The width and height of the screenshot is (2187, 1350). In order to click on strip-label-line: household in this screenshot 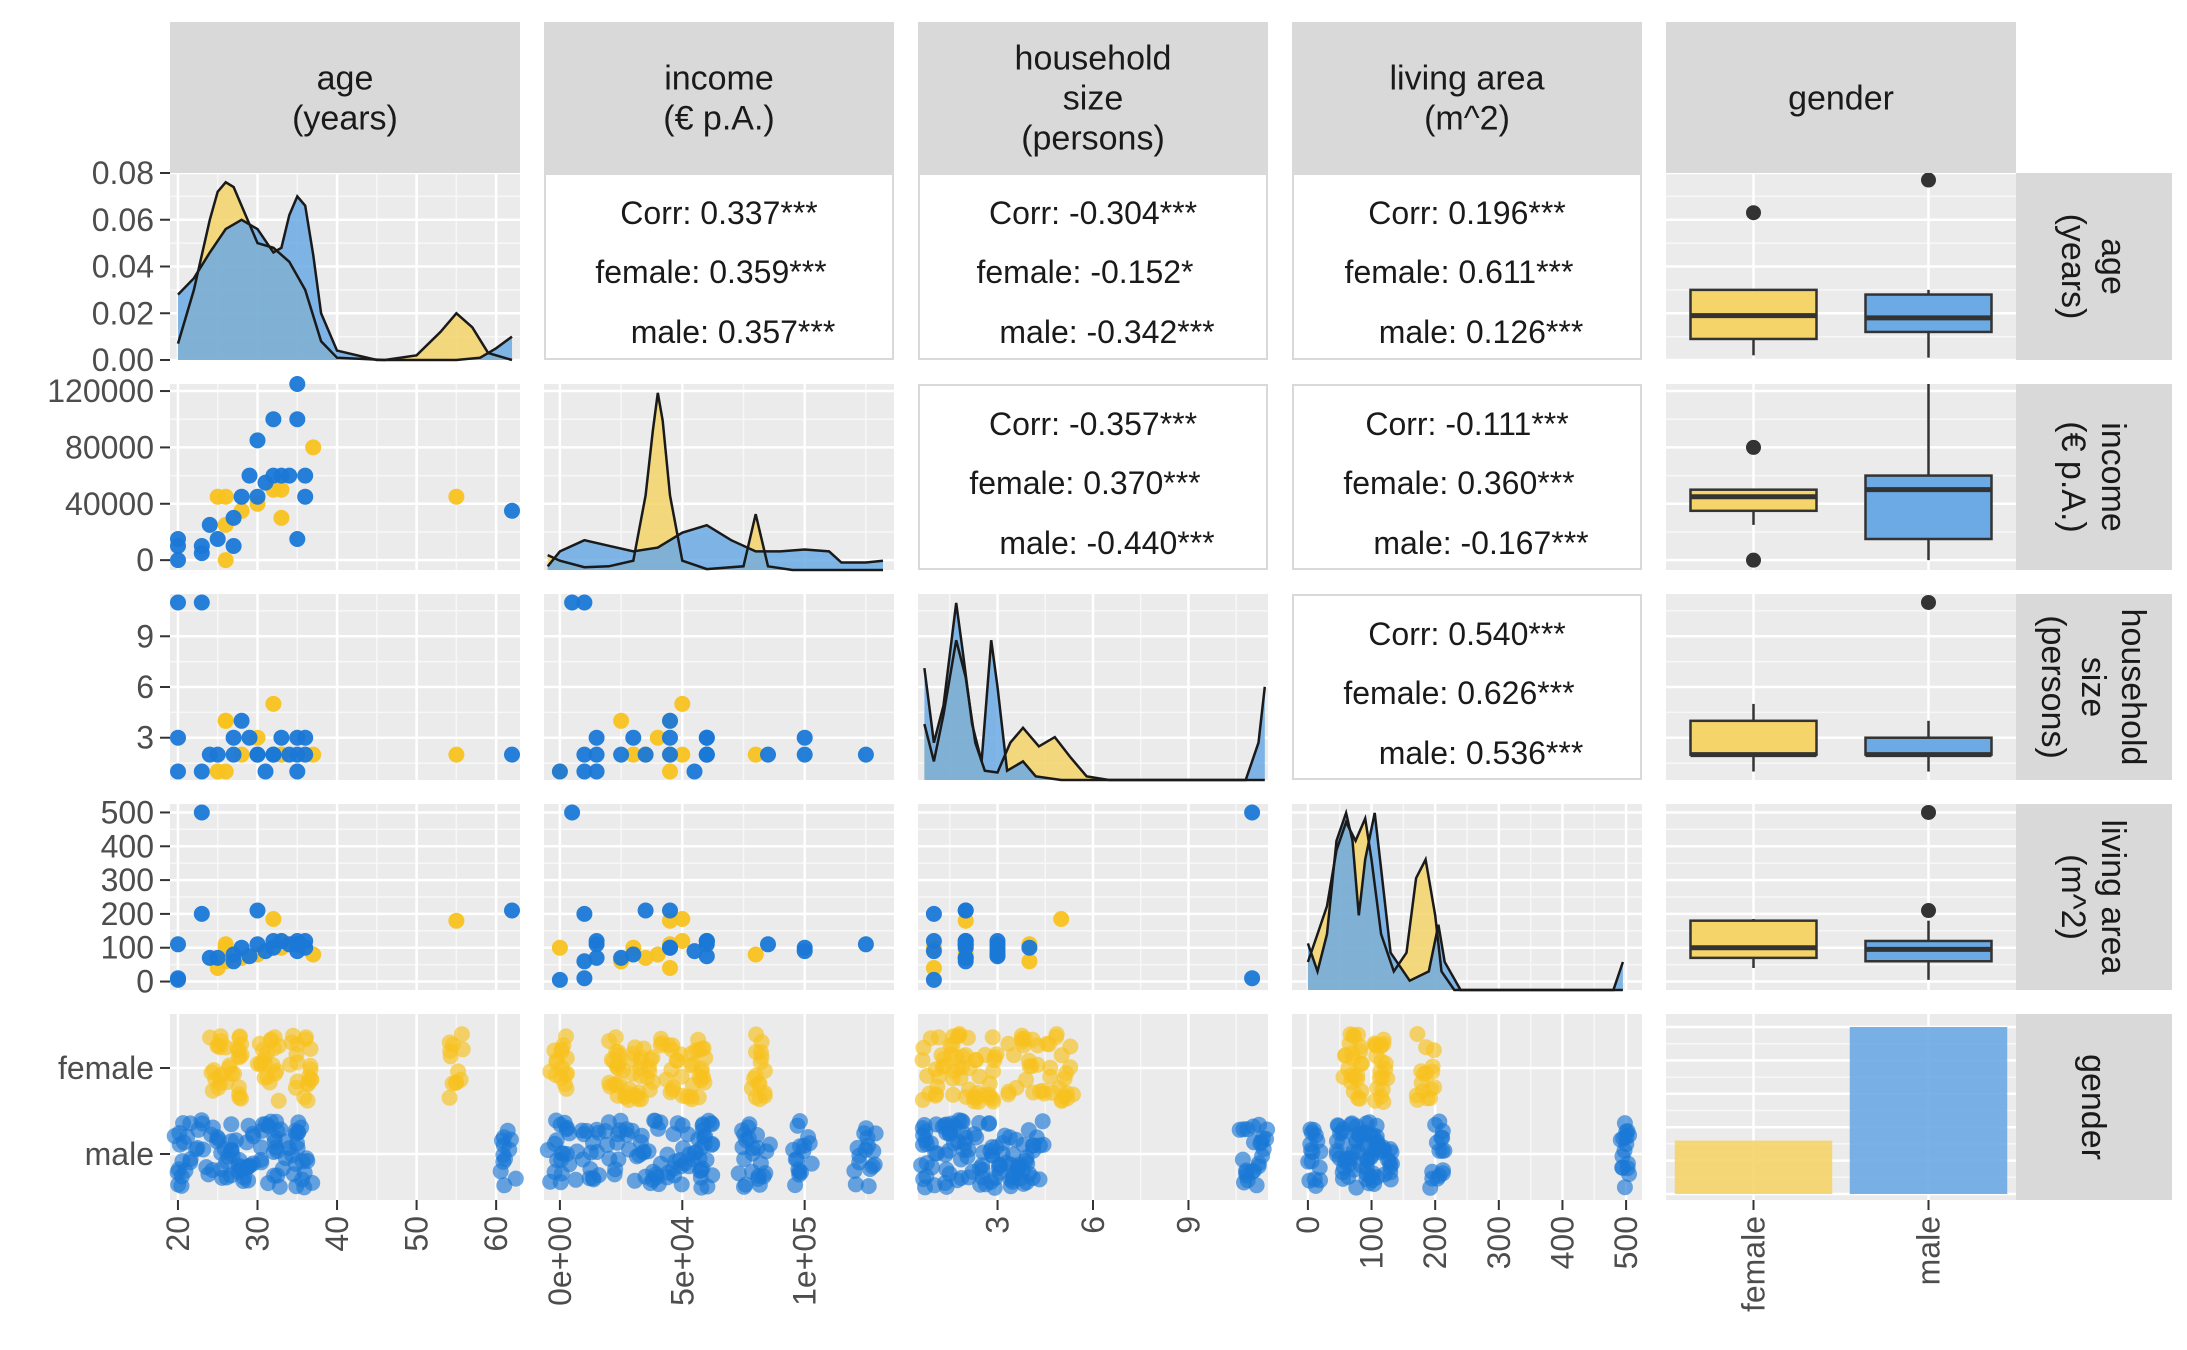, I will do `click(2133, 687)`.